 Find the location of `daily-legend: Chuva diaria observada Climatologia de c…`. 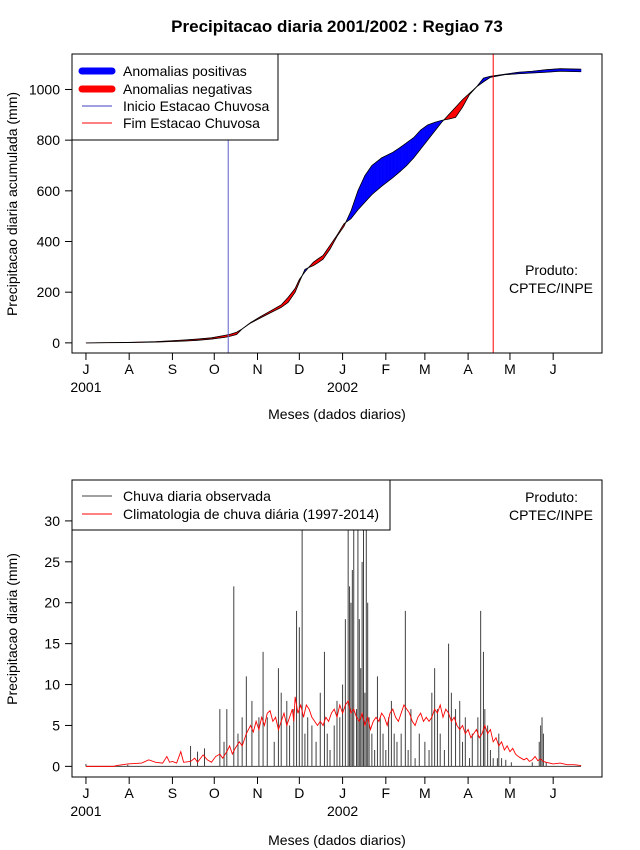

daily-legend: Chuva diaria observada Climatologia de c… is located at coordinates (231, 505).